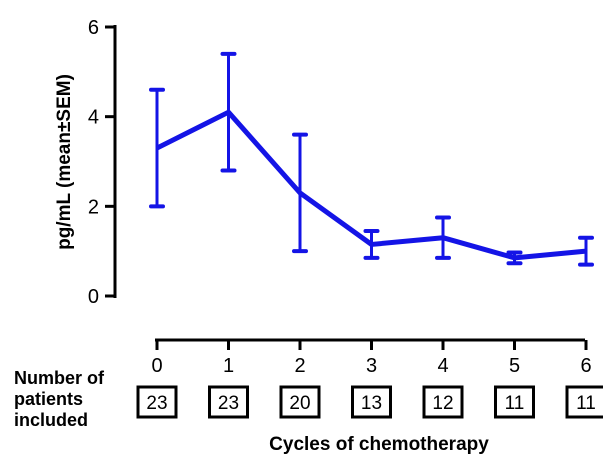  I want to click on patients-label-line-3: included, so click(51, 420).